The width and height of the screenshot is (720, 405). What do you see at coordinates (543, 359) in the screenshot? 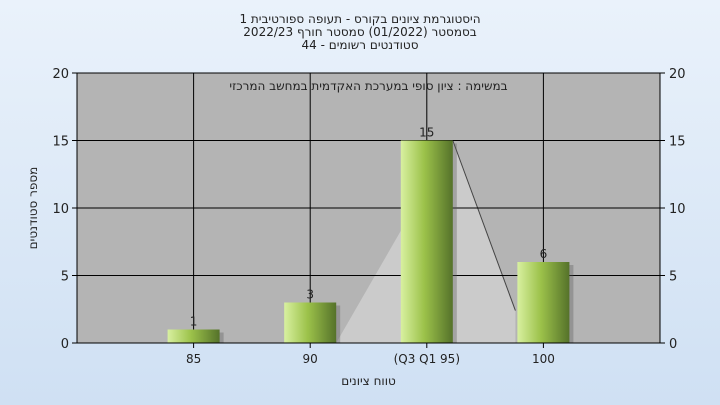
I see `x-tick-label: 100` at bounding box center [543, 359].